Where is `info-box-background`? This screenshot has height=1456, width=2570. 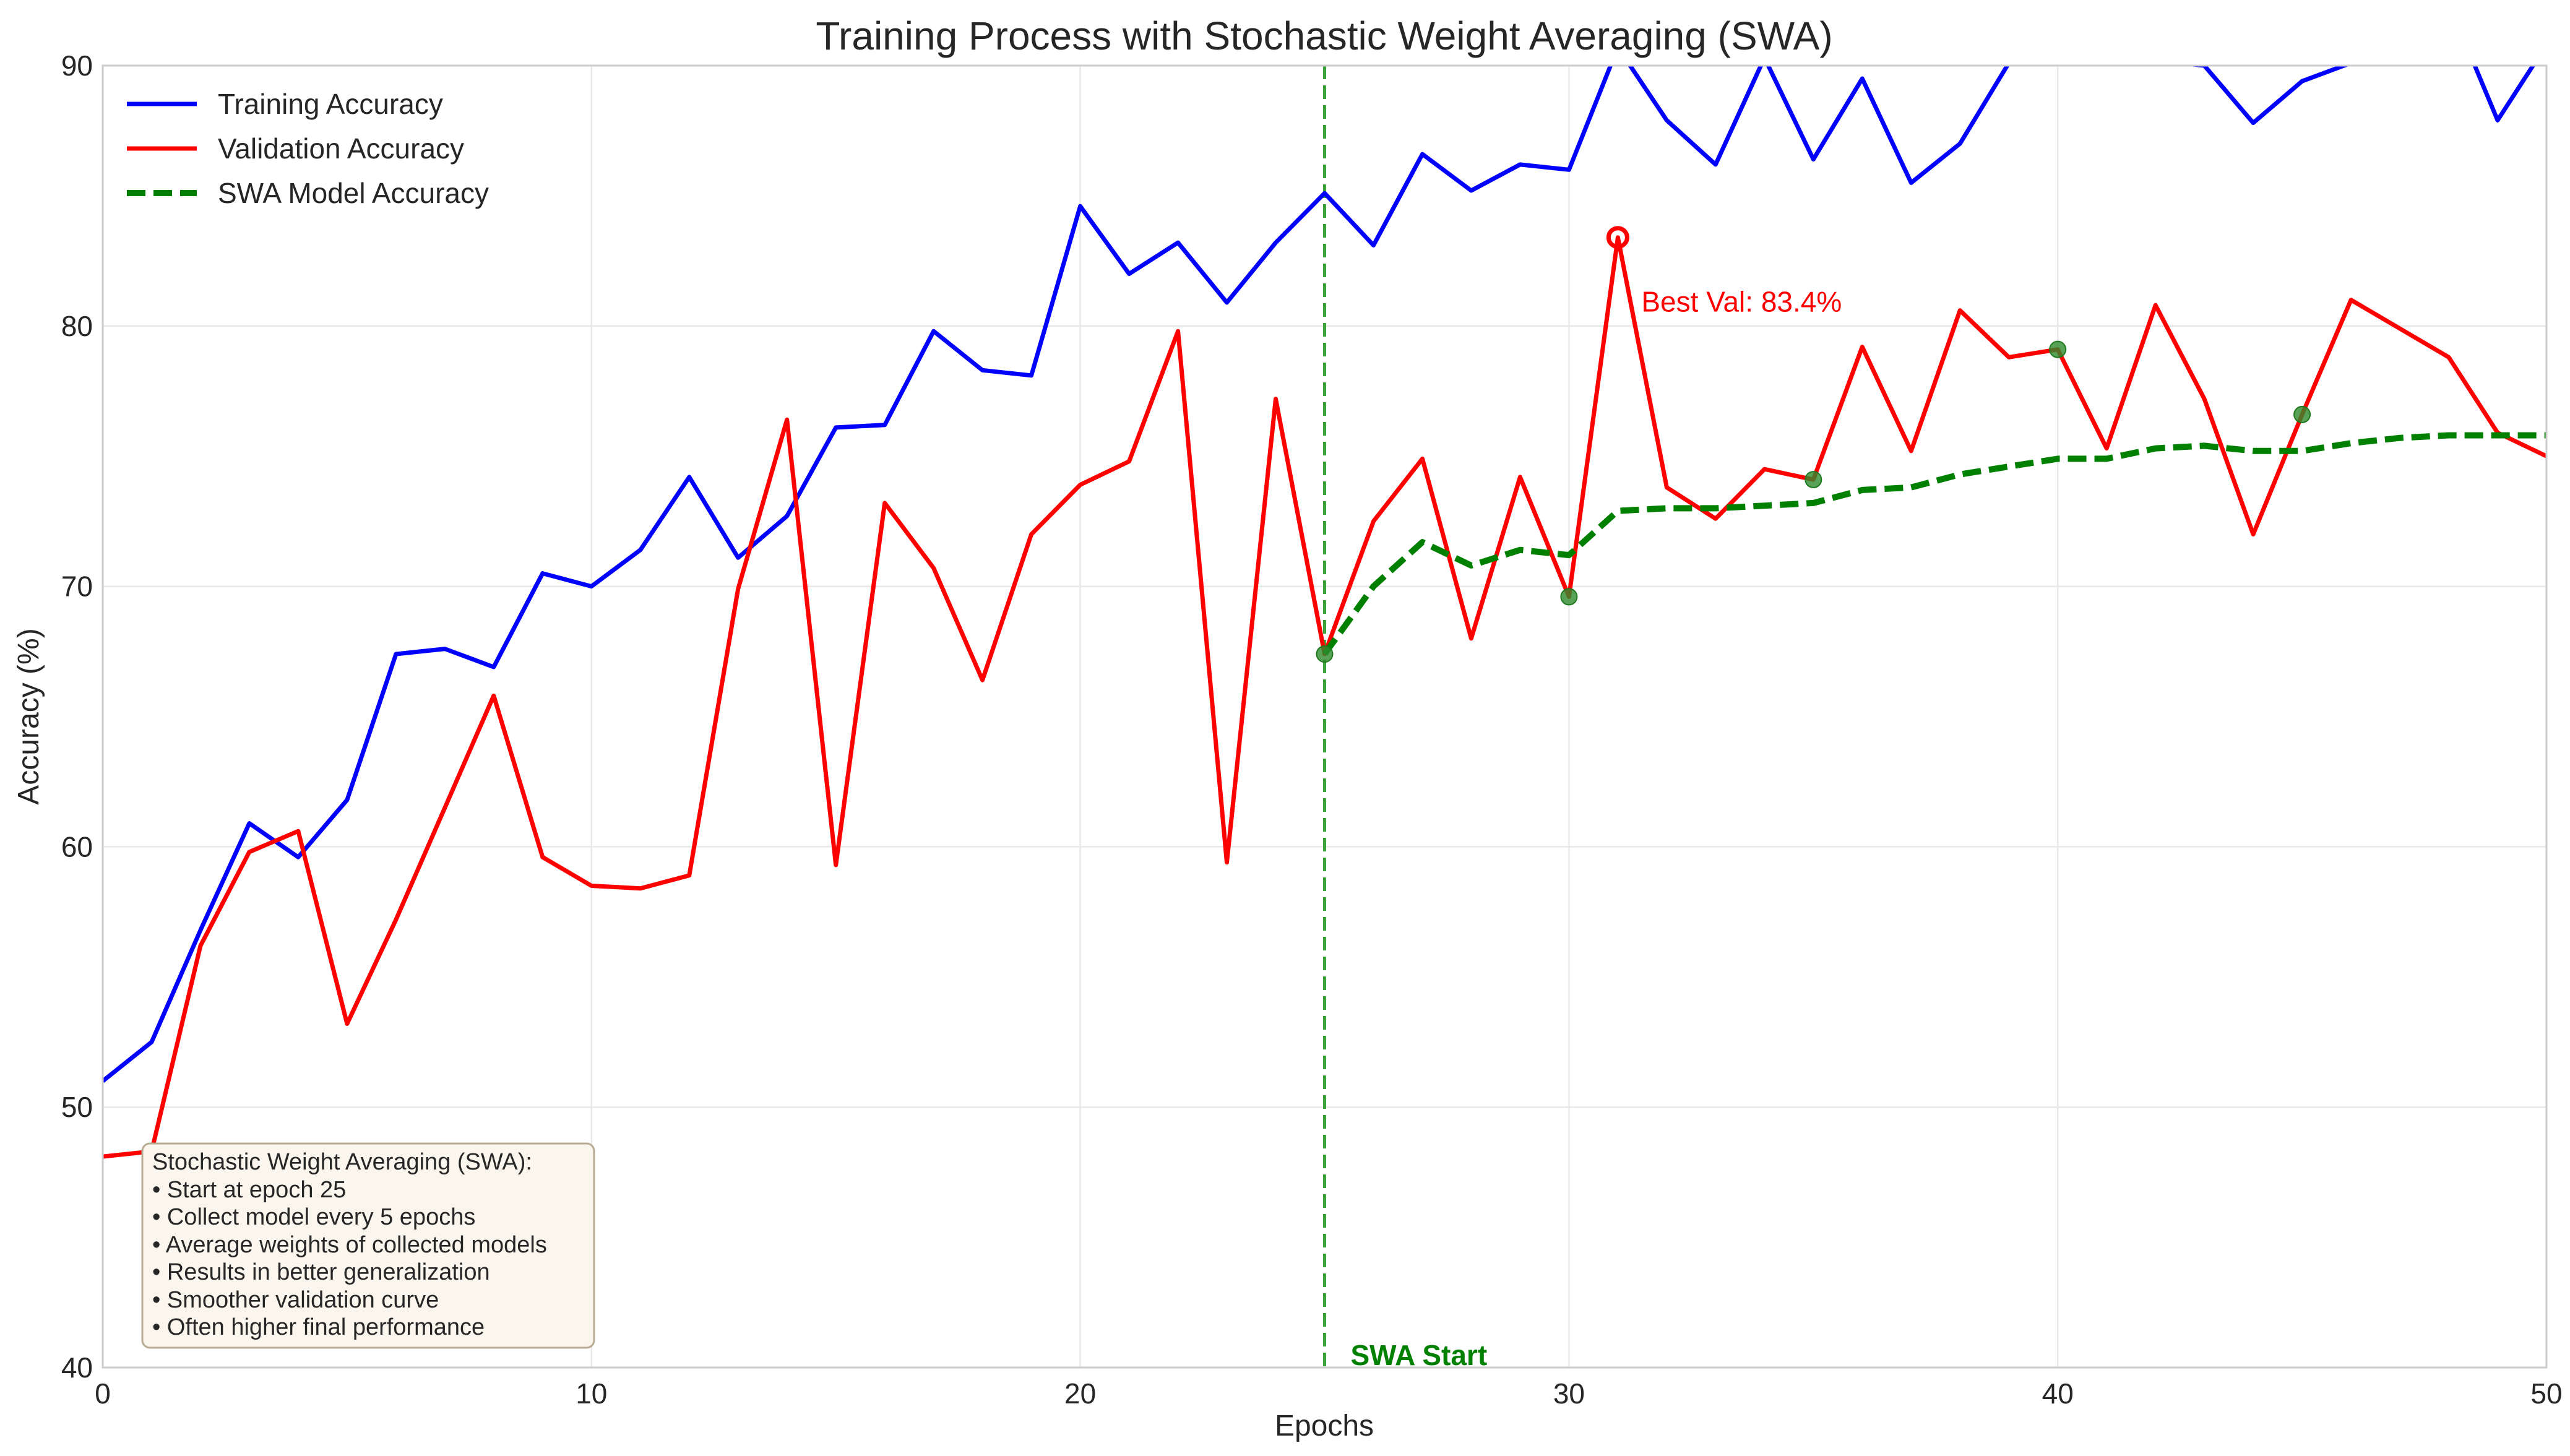
info-box-background is located at coordinates (368, 1245).